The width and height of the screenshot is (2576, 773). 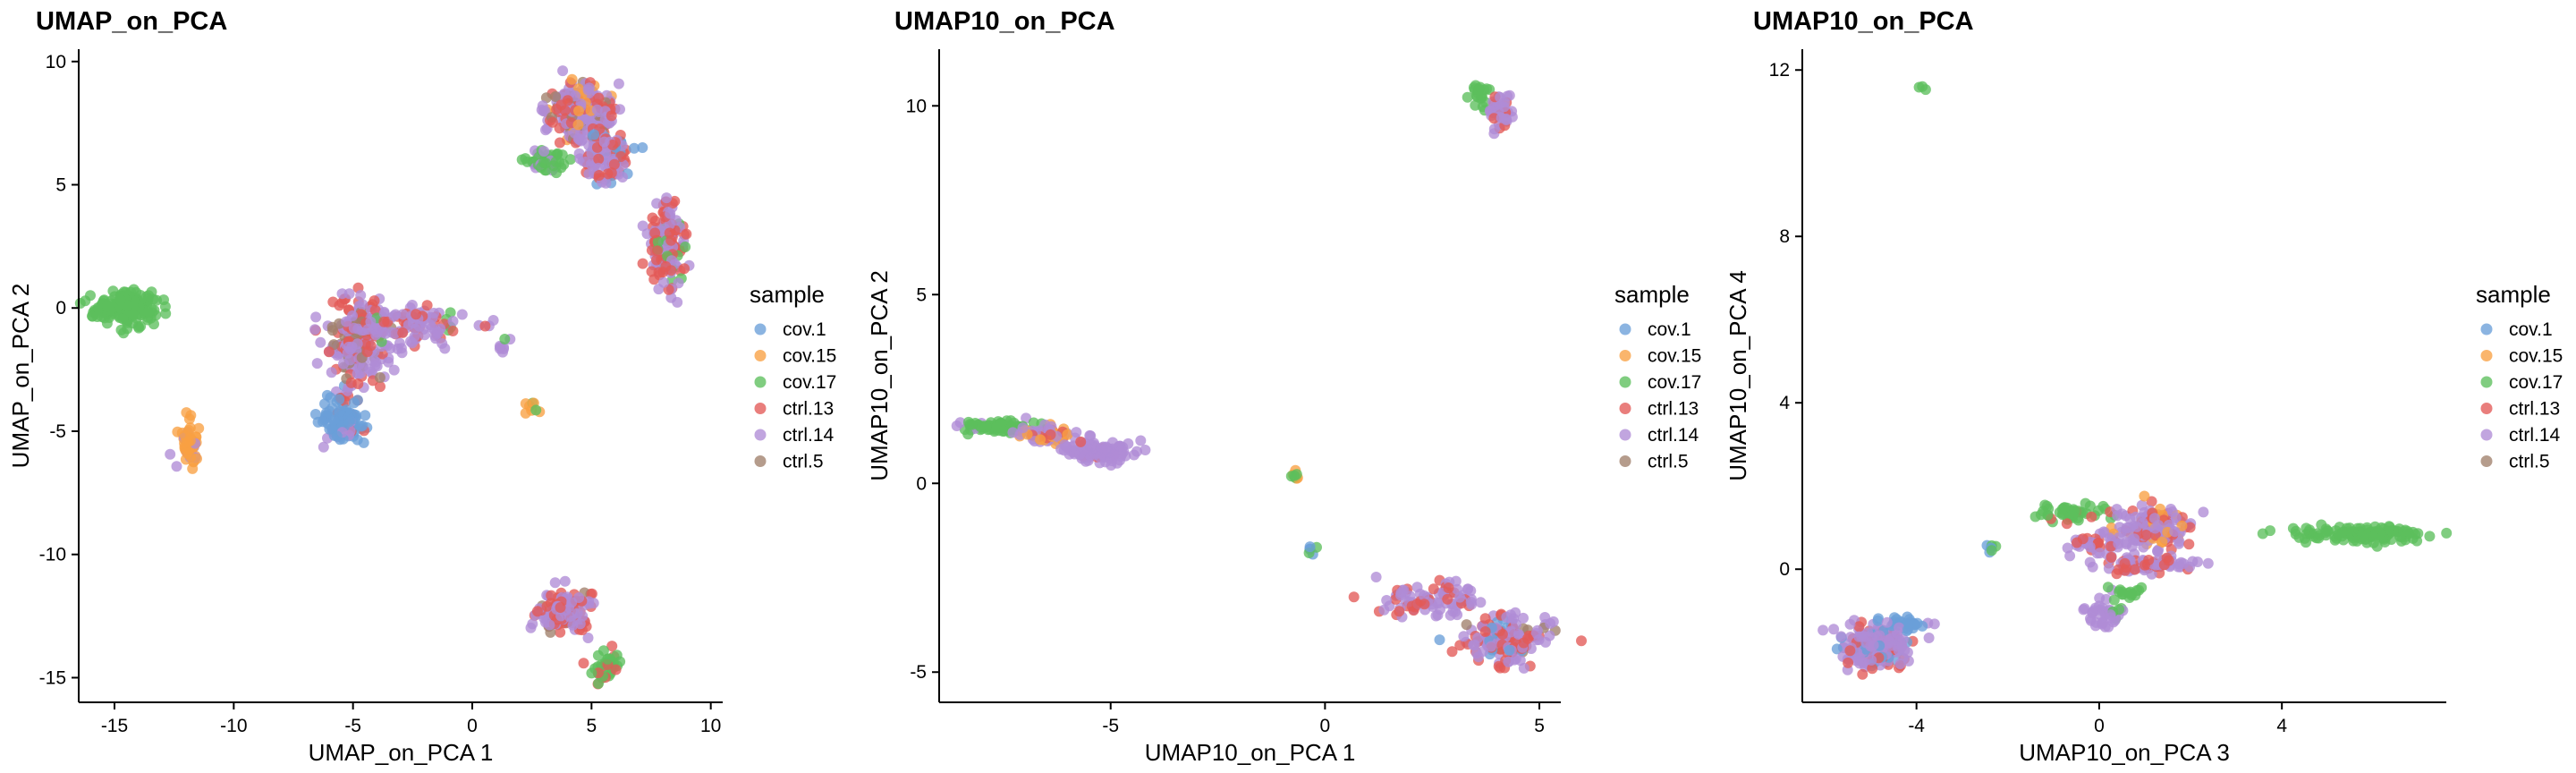 What do you see at coordinates (2536, 382) in the screenshot?
I see `legend-label: cov.17` at bounding box center [2536, 382].